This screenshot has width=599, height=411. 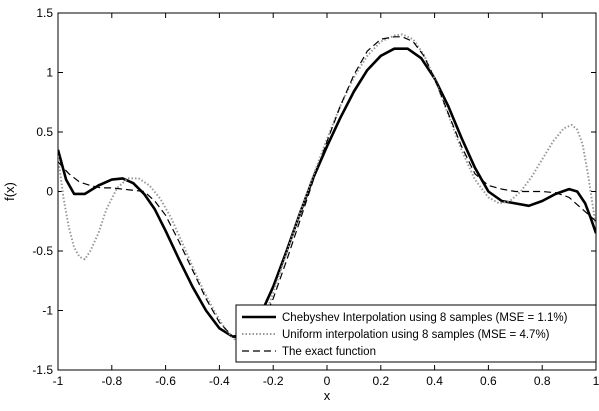 What do you see at coordinates (542, 381) in the screenshot?
I see `x-tick-label: 0.8` at bounding box center [542, 381].